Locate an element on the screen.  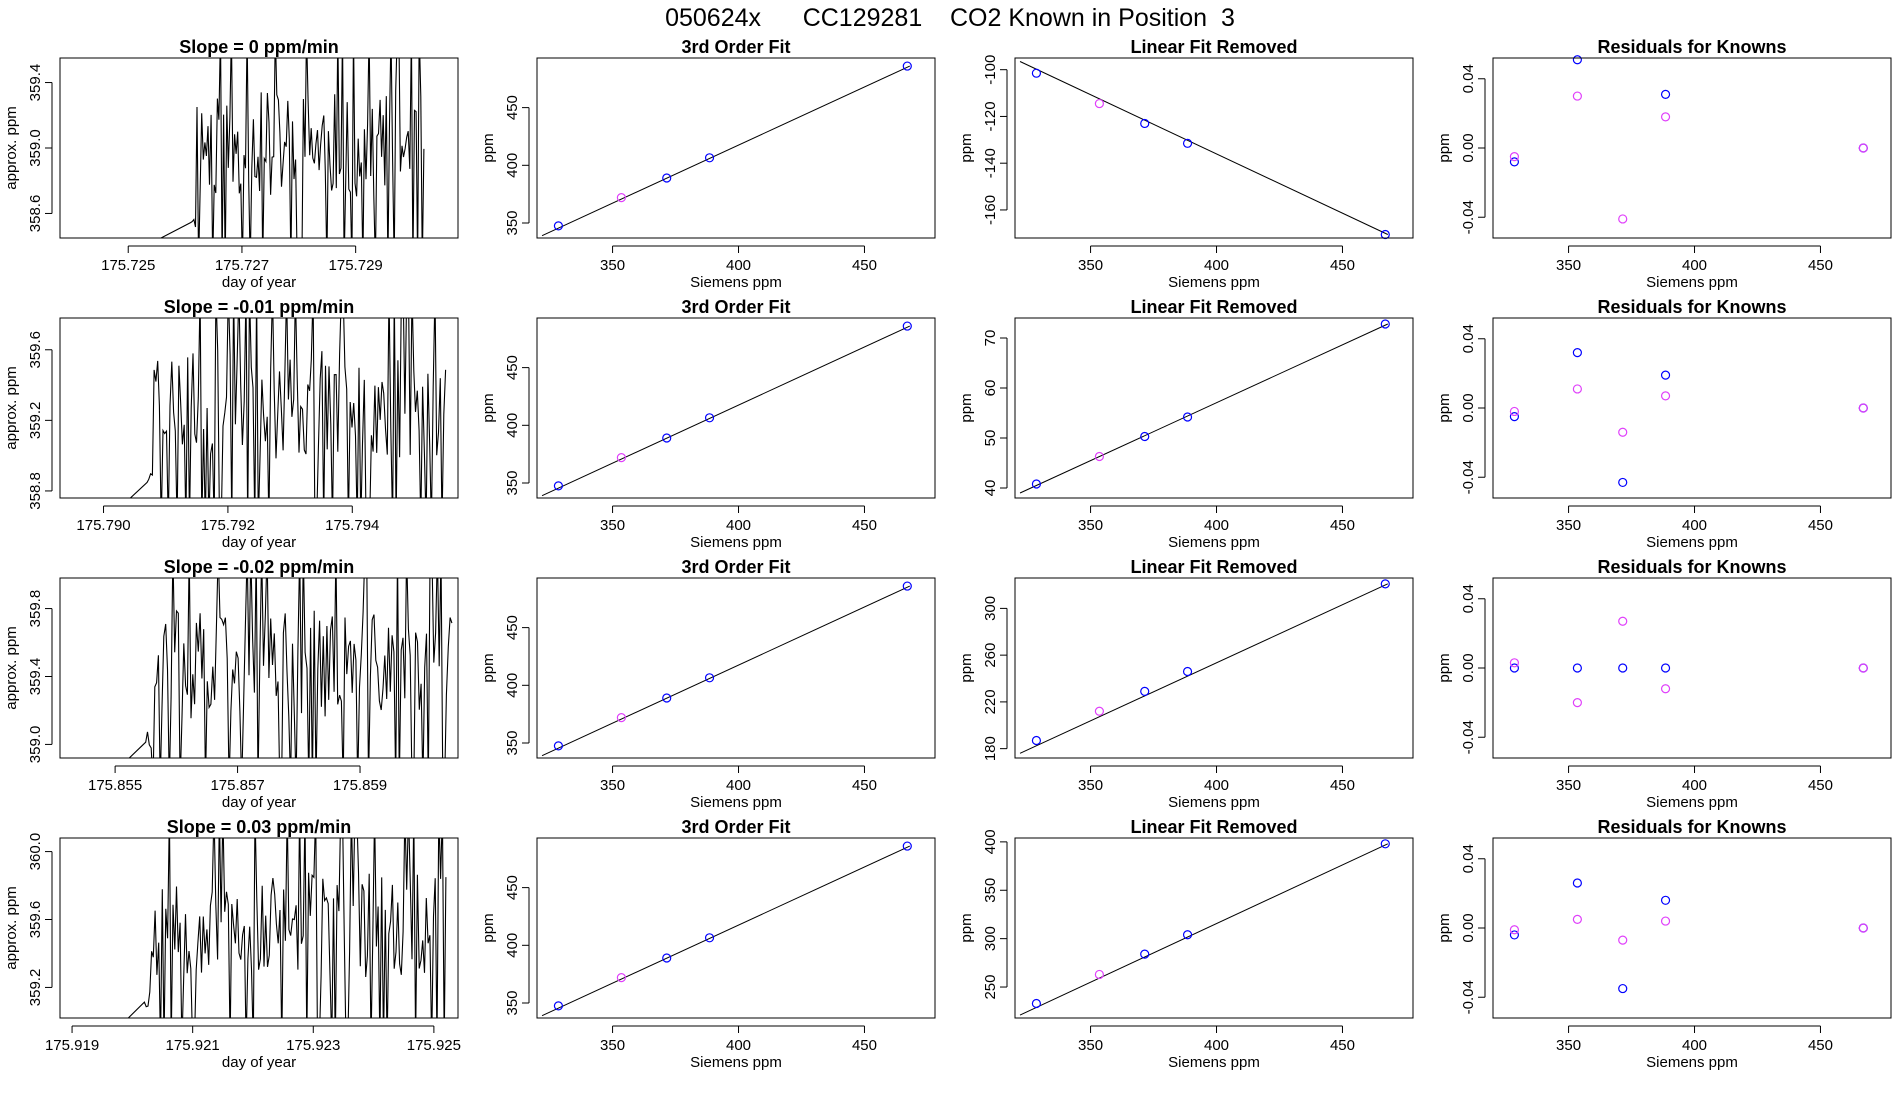
y-tick-label: 358.8 is located at coordinates (35, 491).